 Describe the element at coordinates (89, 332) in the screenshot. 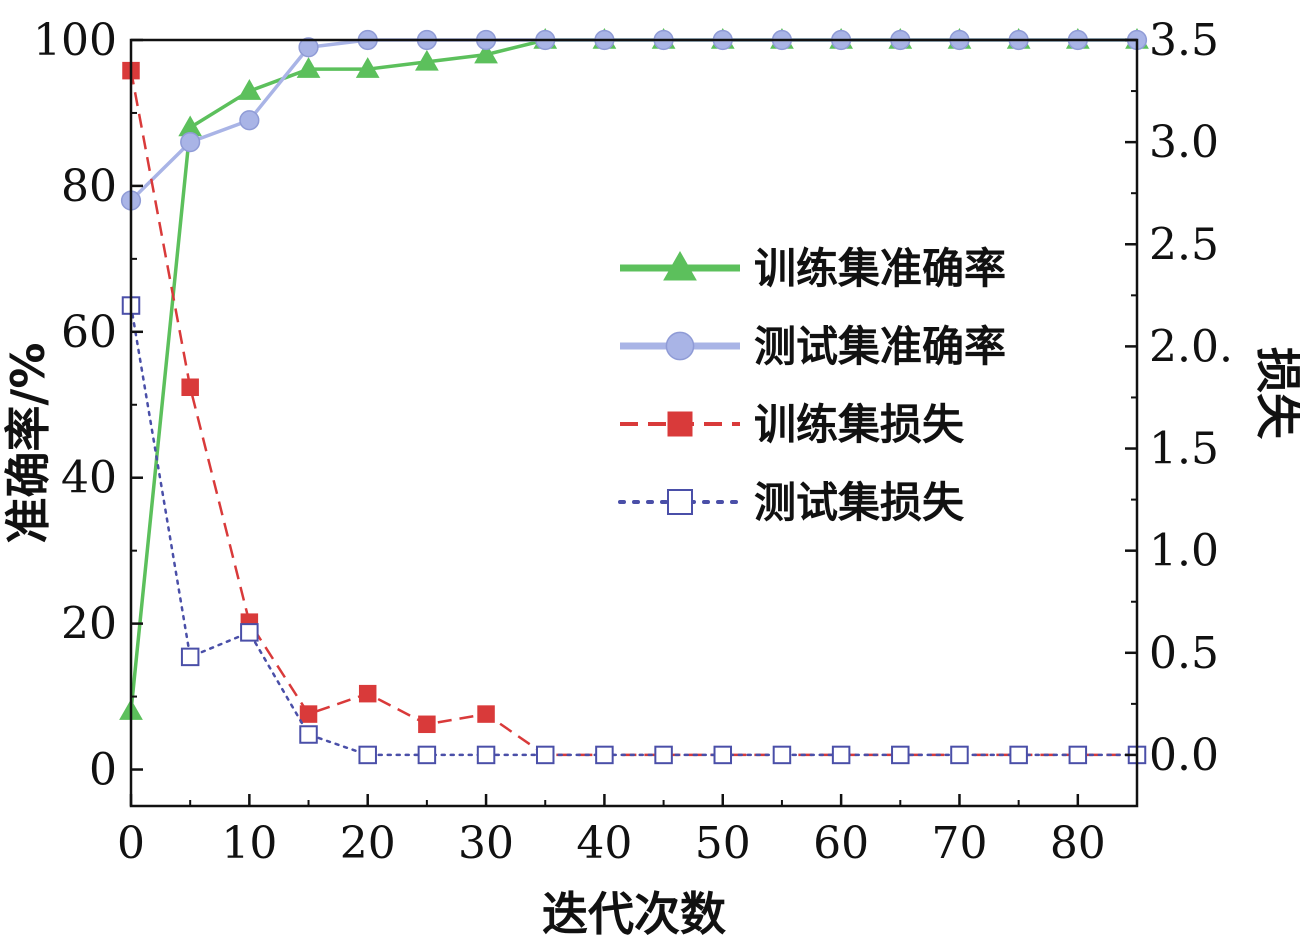

I see `y-tick-label: 60` at that location.